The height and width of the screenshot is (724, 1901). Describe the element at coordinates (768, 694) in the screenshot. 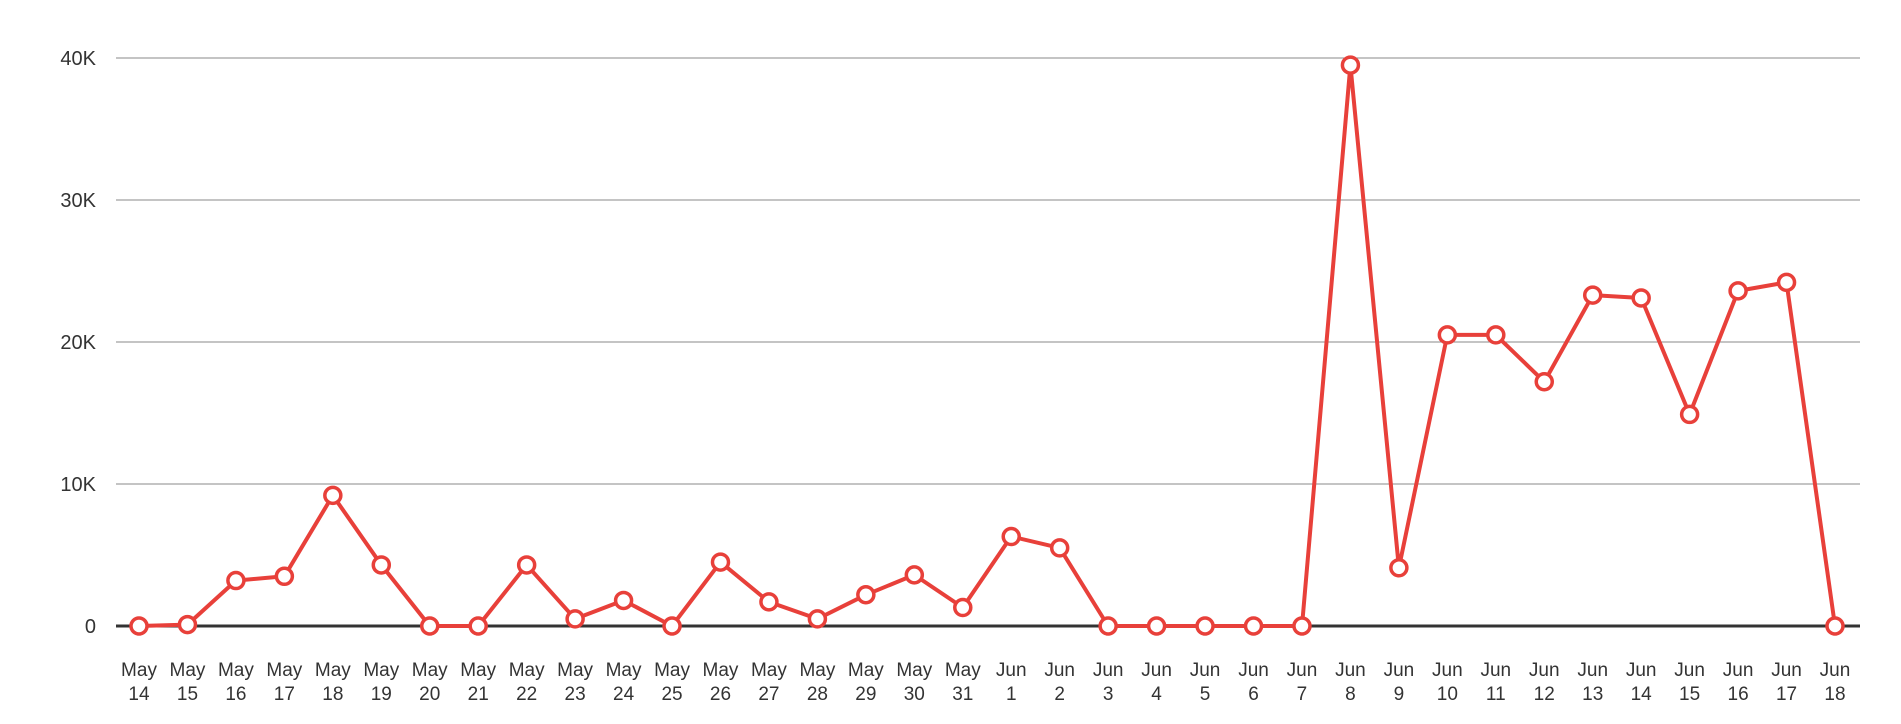

I see `x-tick-day: 27` at that location.